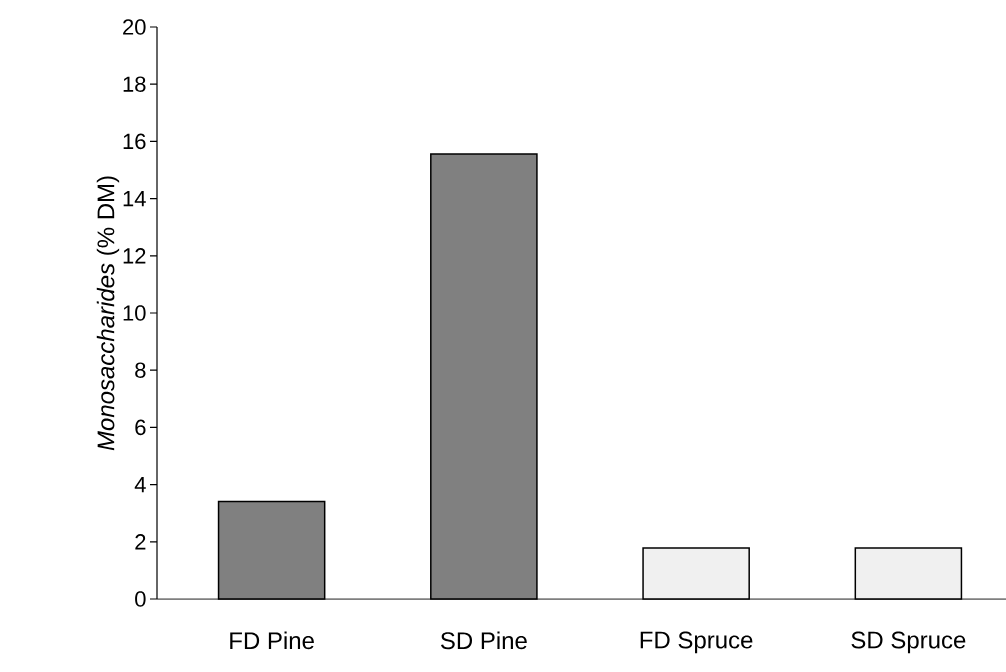 The height and width of the screenshot is (672, 1006). Describe the element at coordinates (140, 542) in the screenshot. I see `y-tick-label: 2` at that location.